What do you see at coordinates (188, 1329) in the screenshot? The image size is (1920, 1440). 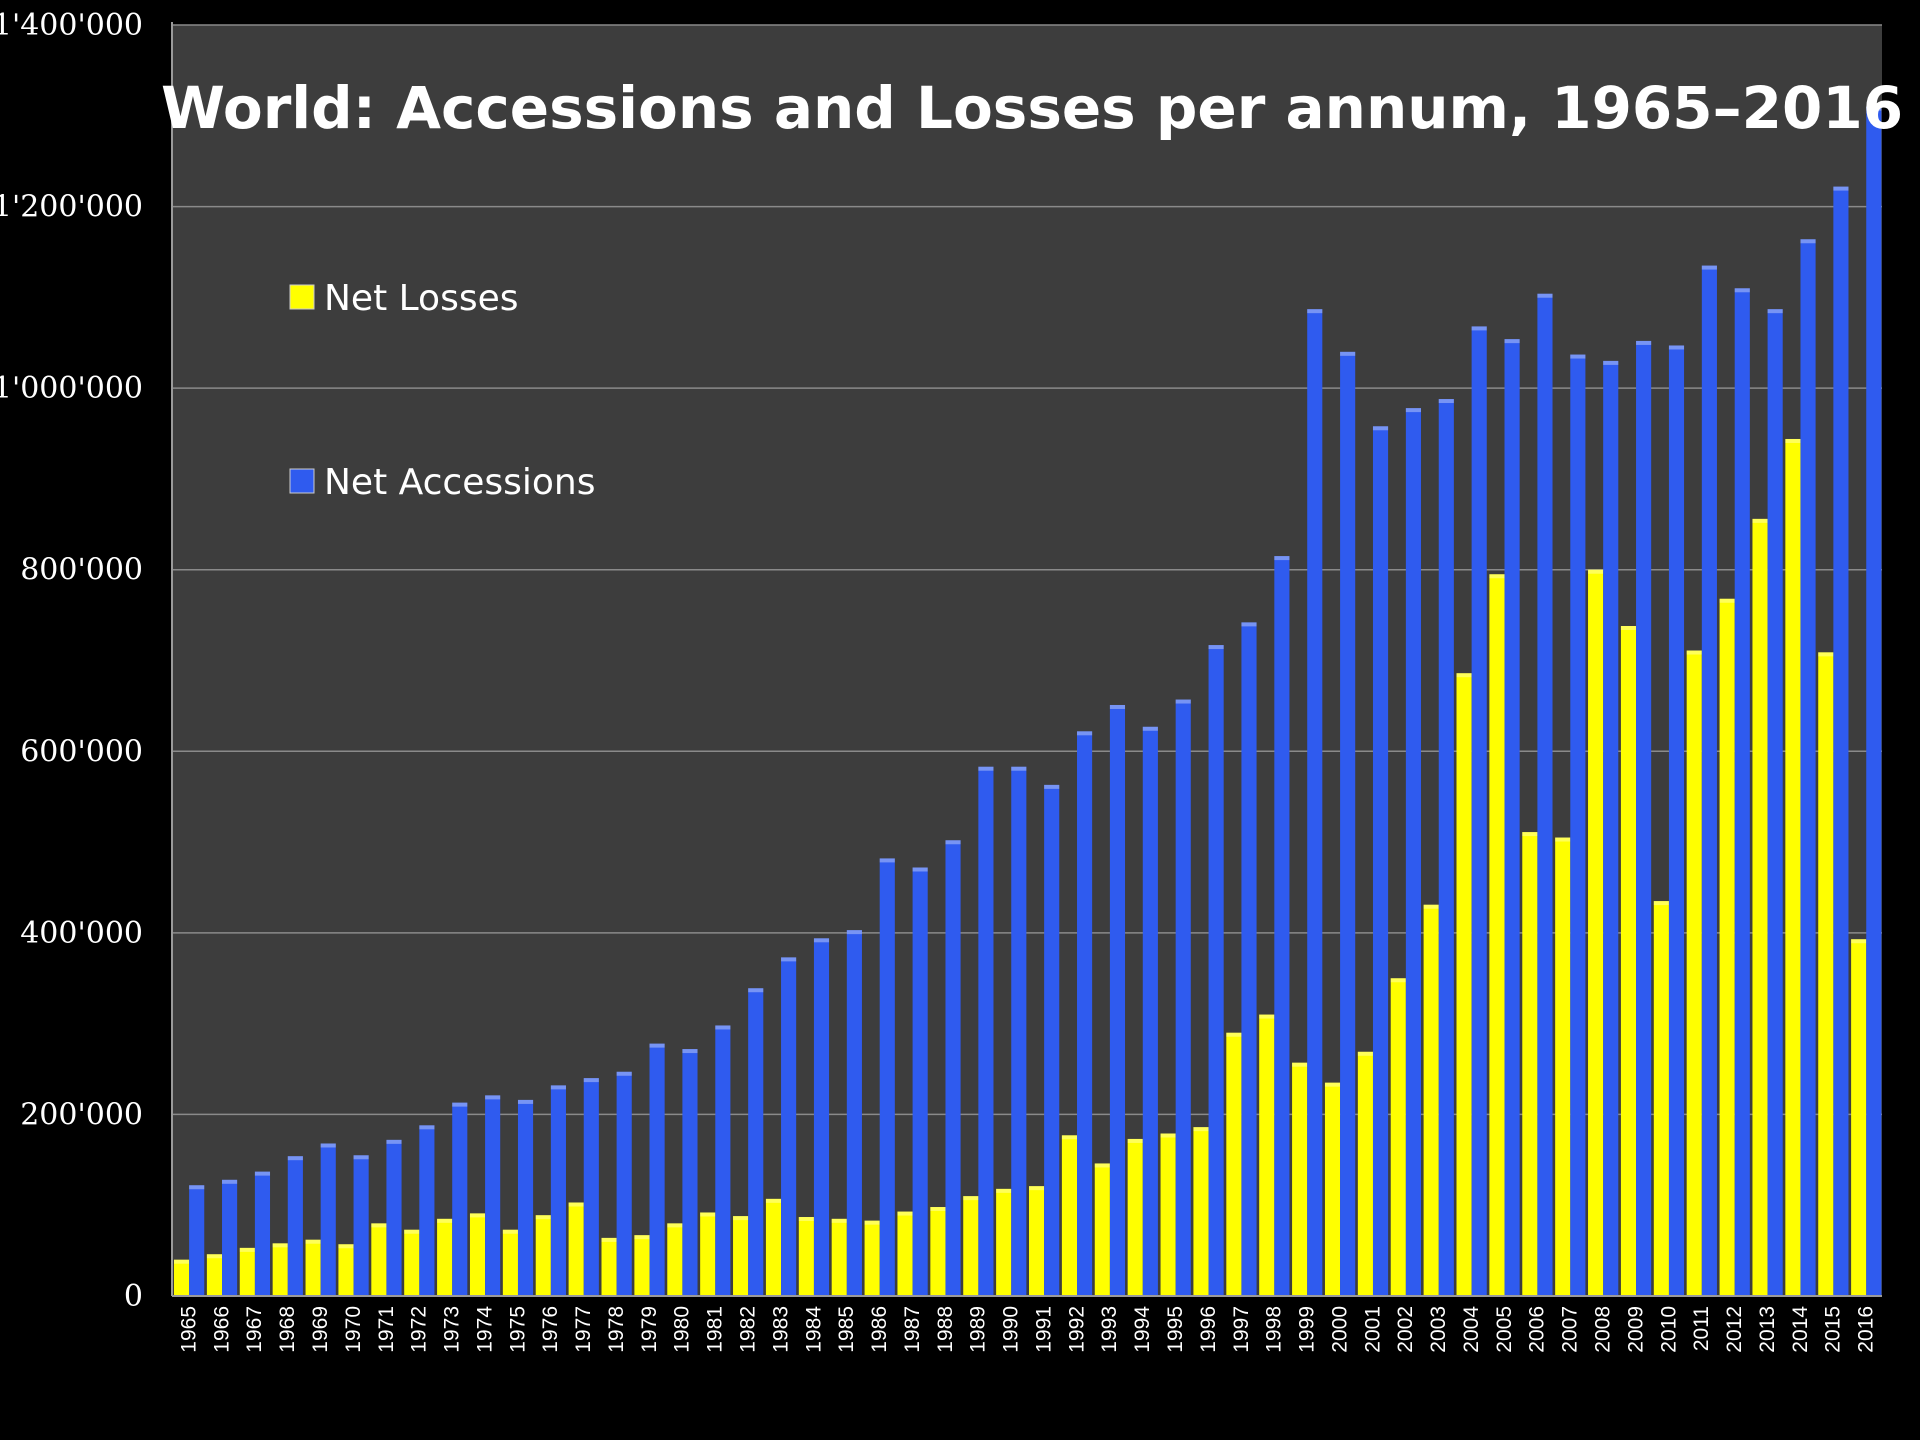 I see `x-tick-label: 1965` at bounding box center [188, 1329].